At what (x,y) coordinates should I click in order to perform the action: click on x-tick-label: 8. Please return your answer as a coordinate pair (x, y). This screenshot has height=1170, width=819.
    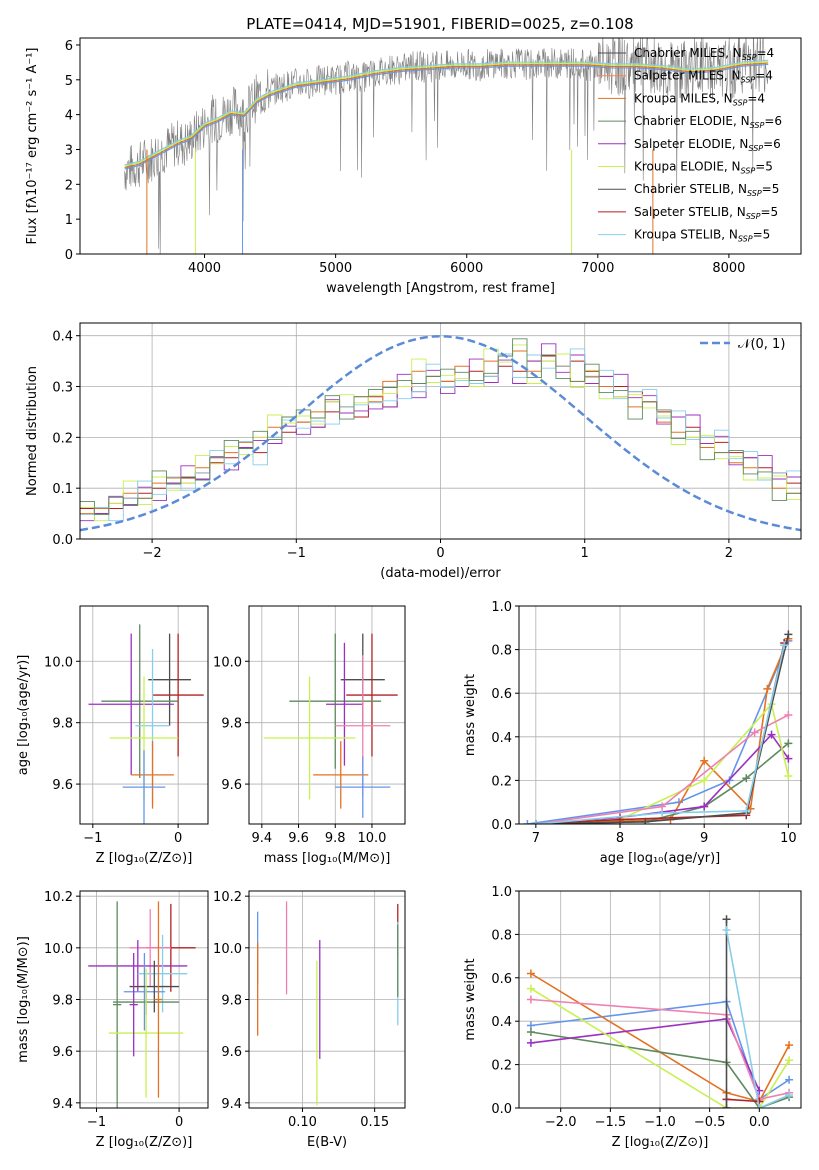
    Looking at the image, I should click on (620, 838).